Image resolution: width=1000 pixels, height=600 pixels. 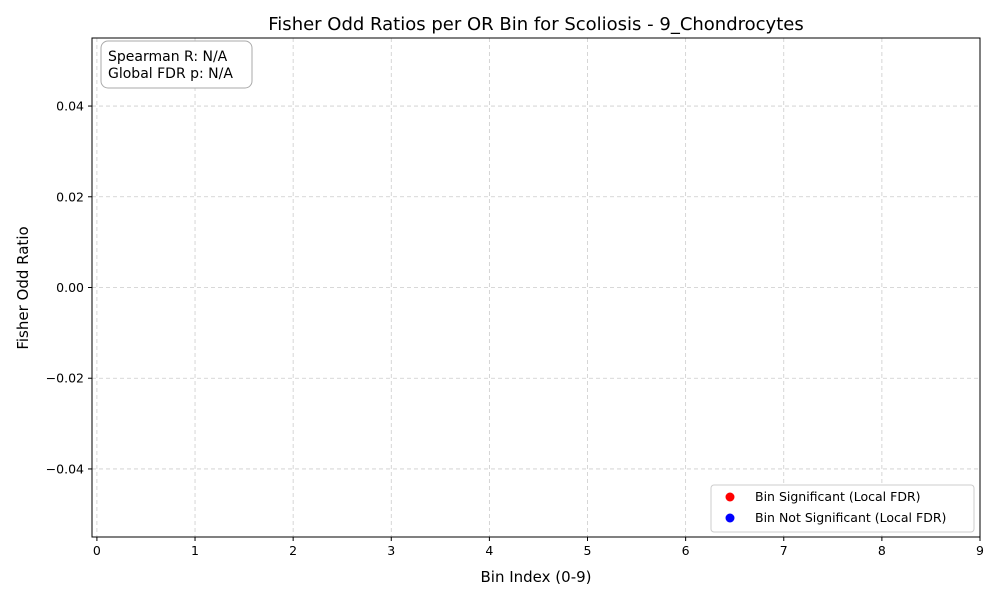 What do you see at coordinates (882, 550) in the screenshot?
I see `x-tick-label: 8` at bounding box center [882, 550].